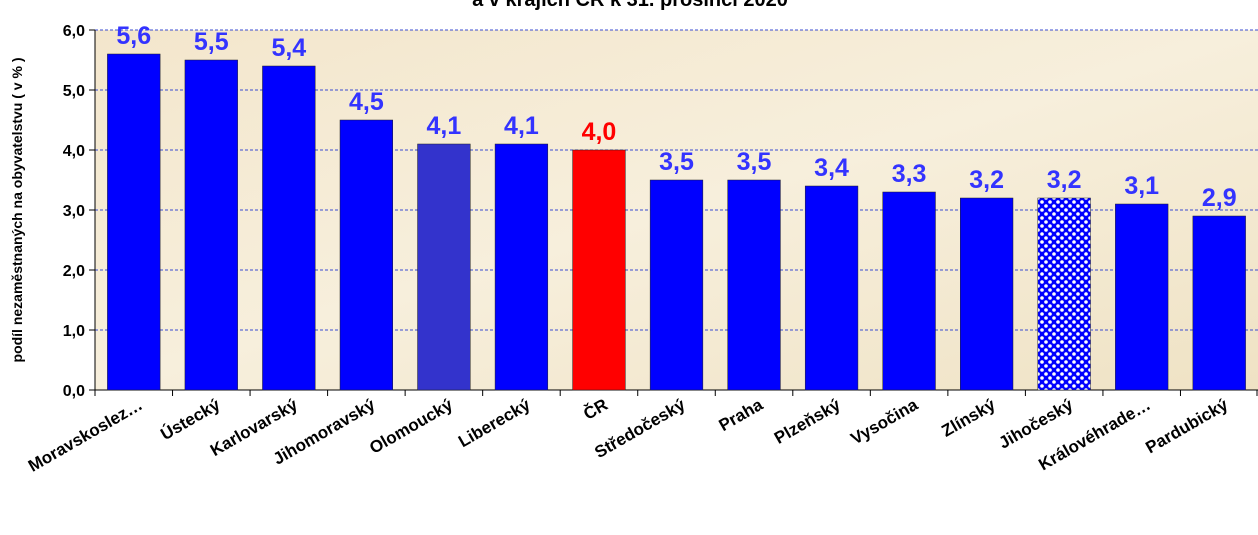 Image resolution: width=1258 pixels, height=535 pixels. Describe the element at coordinates (411, 426) in the screenshot. I see `x-tick-label: Olomoucký` at that location.